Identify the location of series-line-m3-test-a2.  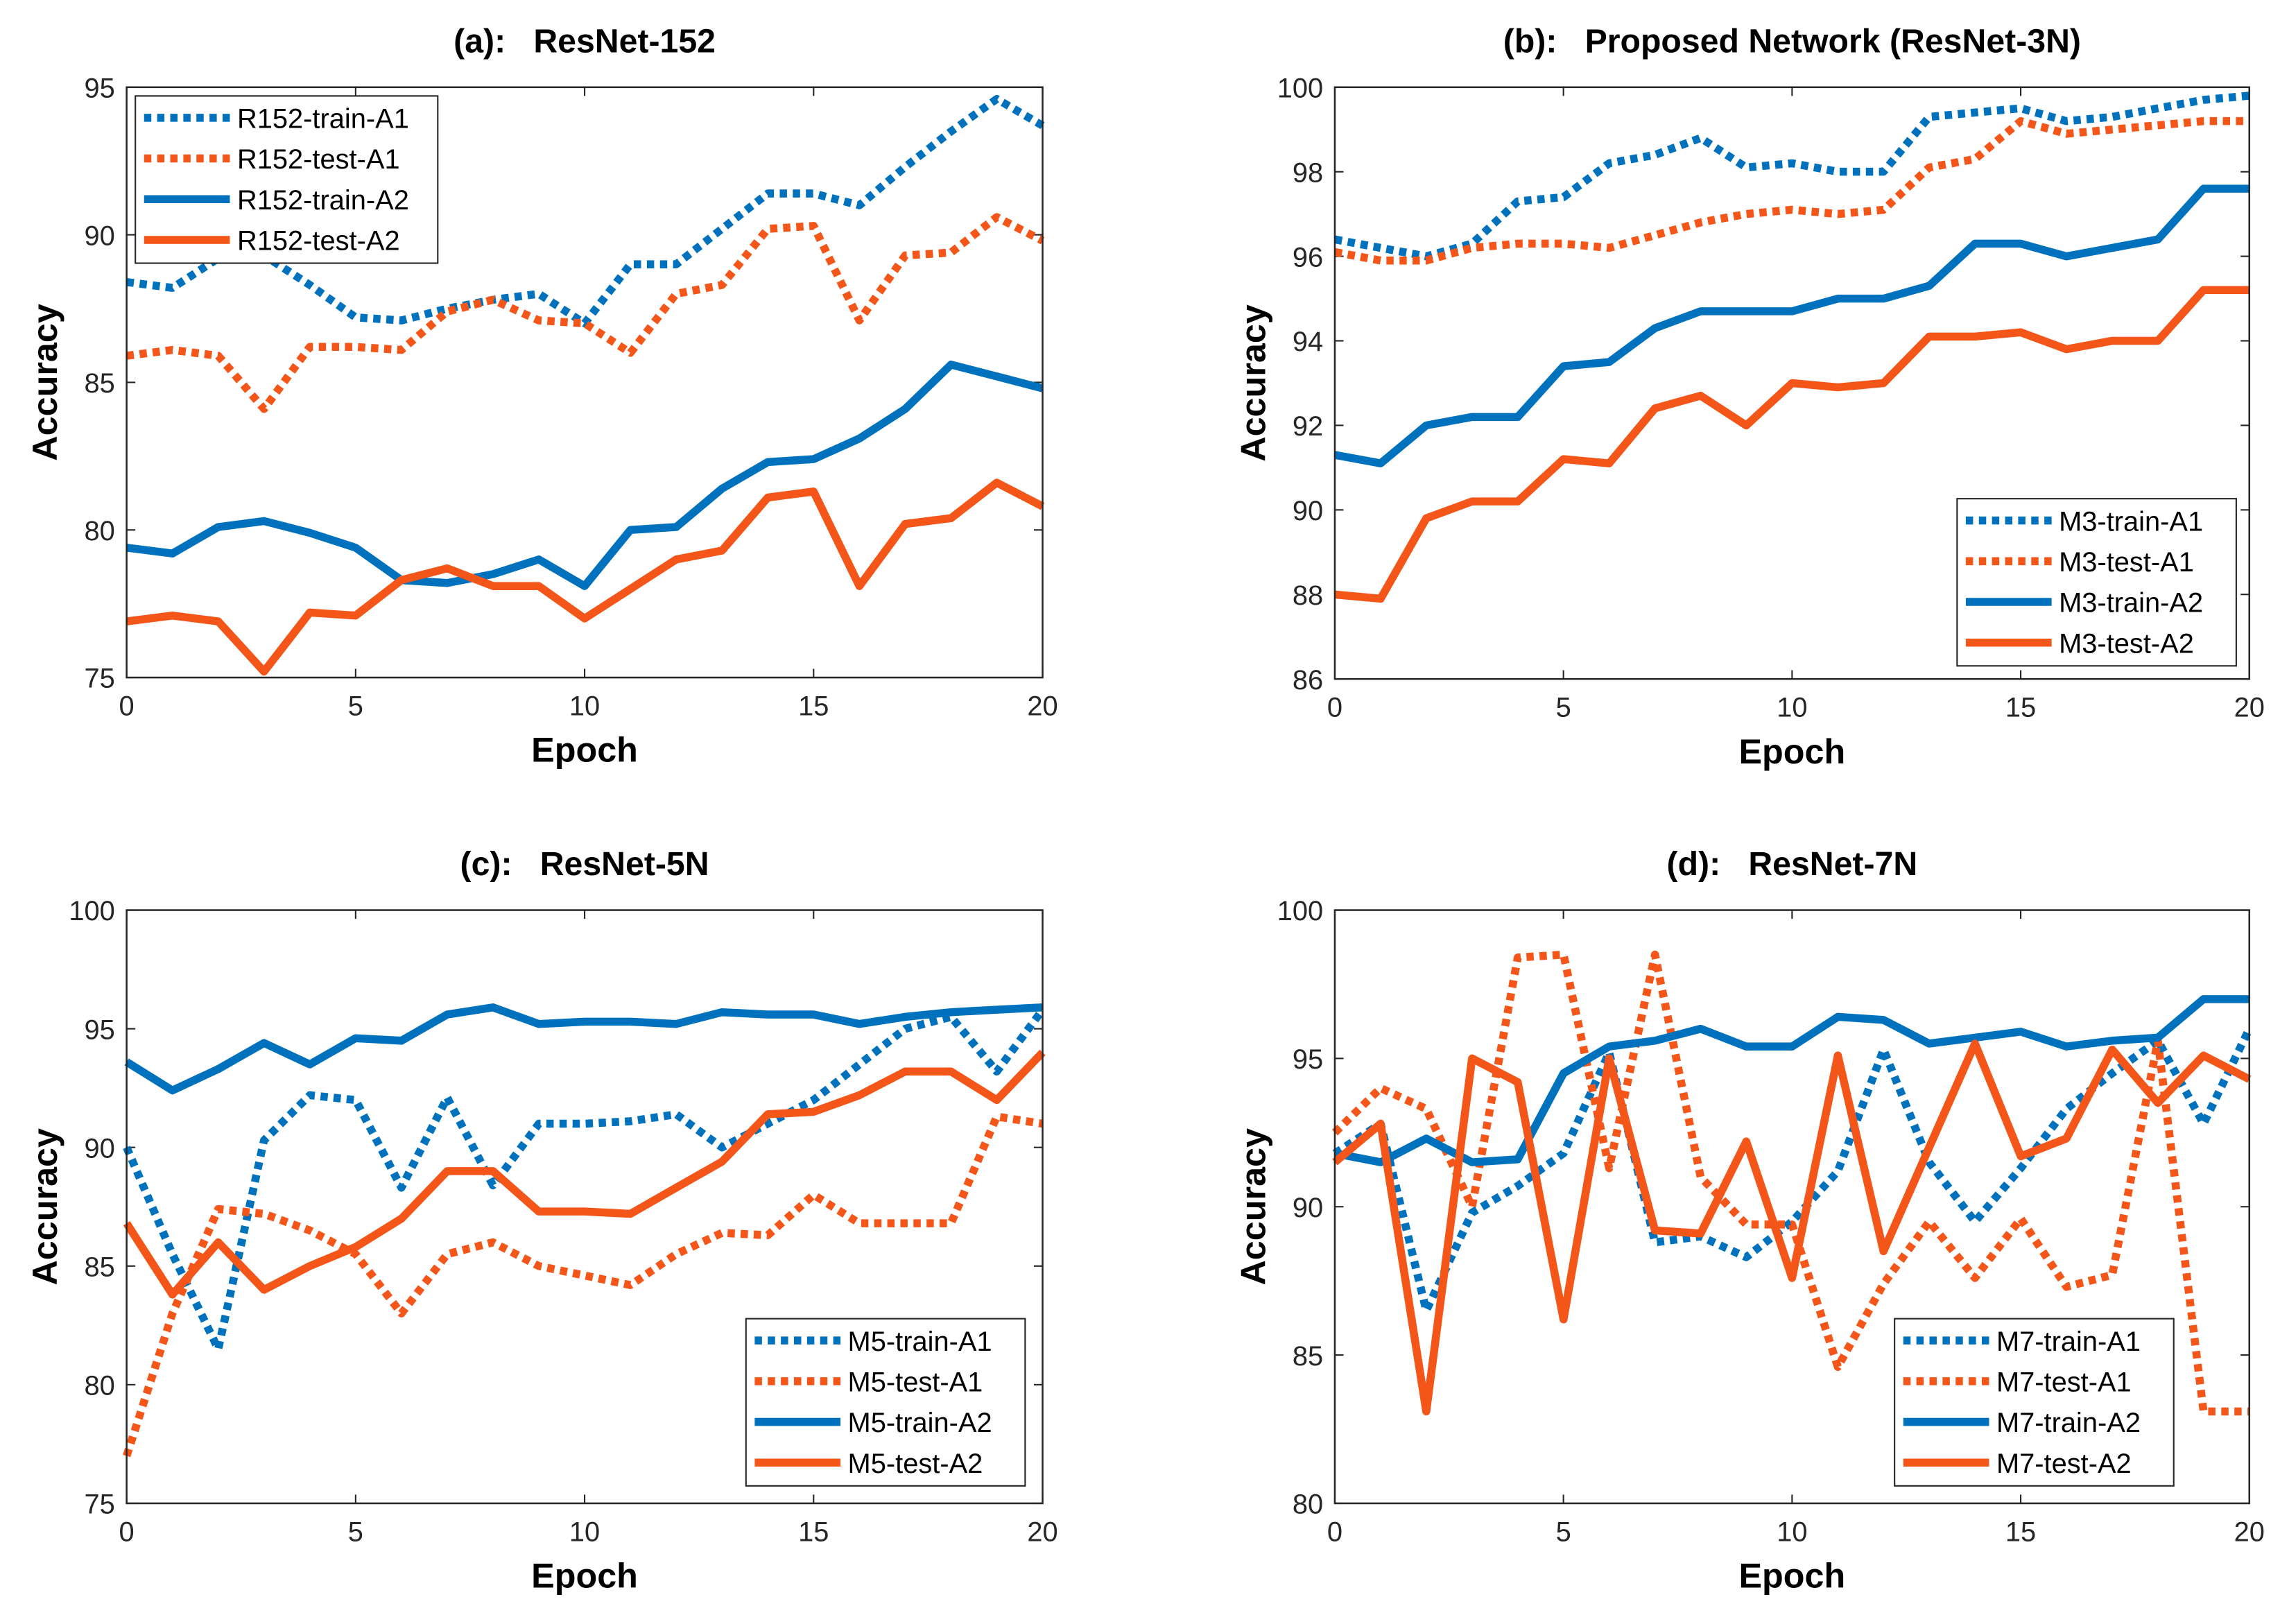
(1791, 445).